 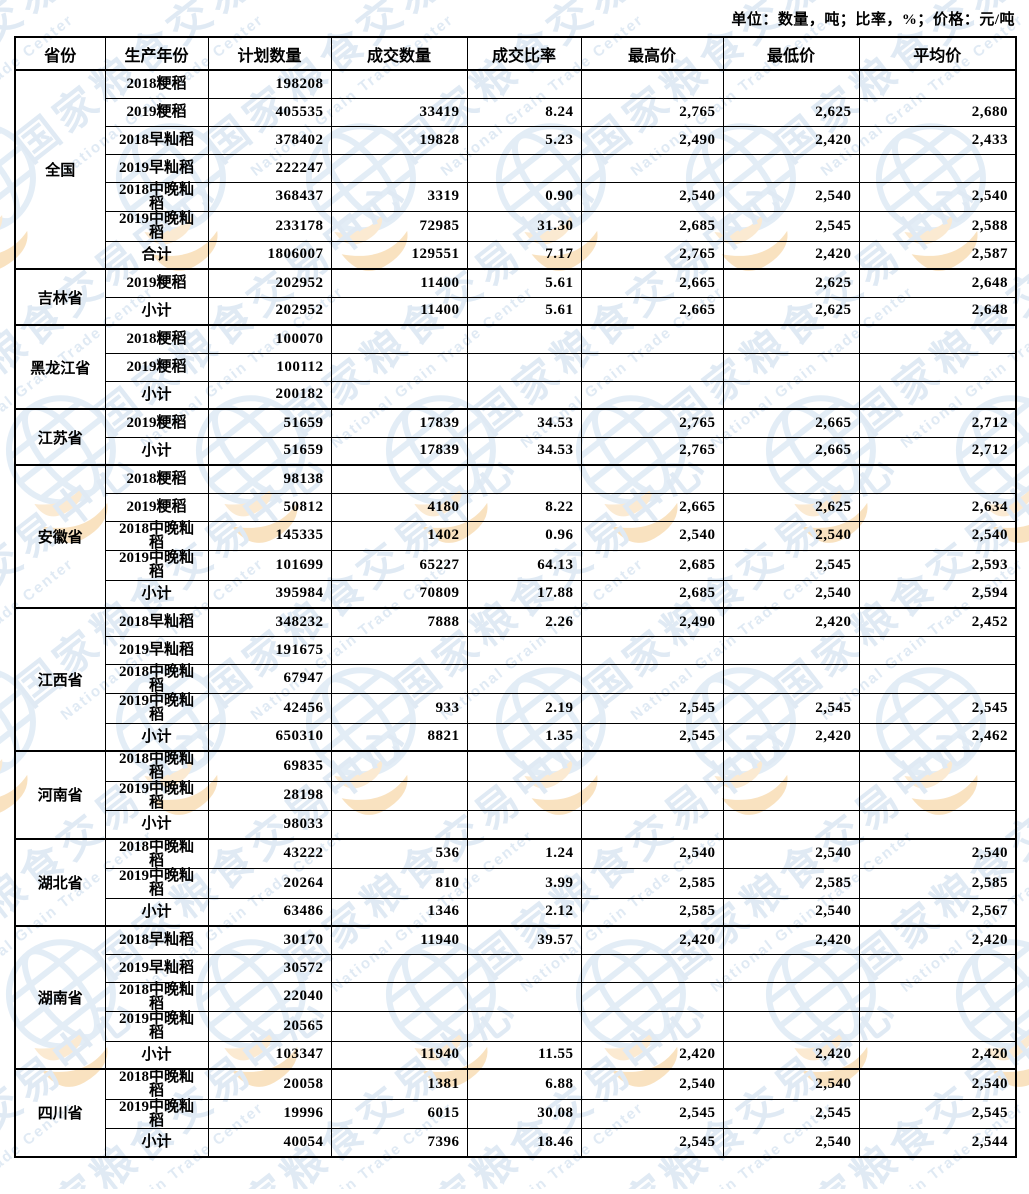 What do you see at coordinates (399, 912) in the screenshot?
I see `value-cell: 1346` at bounding box center [399, 912].